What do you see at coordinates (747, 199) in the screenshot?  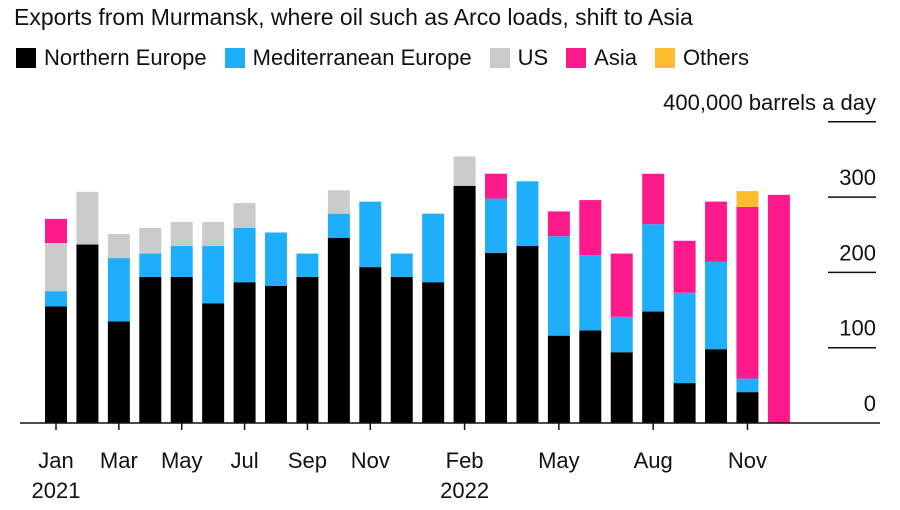 I see `bar-segment-others` at bounding box center [747, 199].